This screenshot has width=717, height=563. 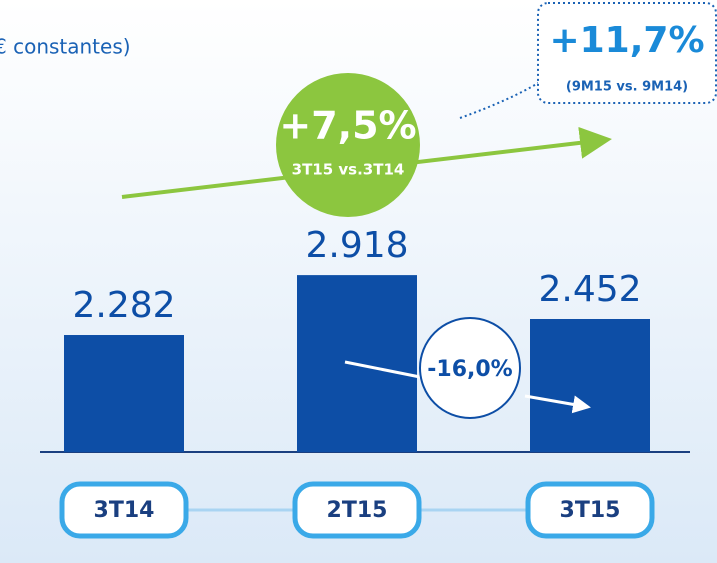 I want to click on change-circle, so click(x=470, y=368).